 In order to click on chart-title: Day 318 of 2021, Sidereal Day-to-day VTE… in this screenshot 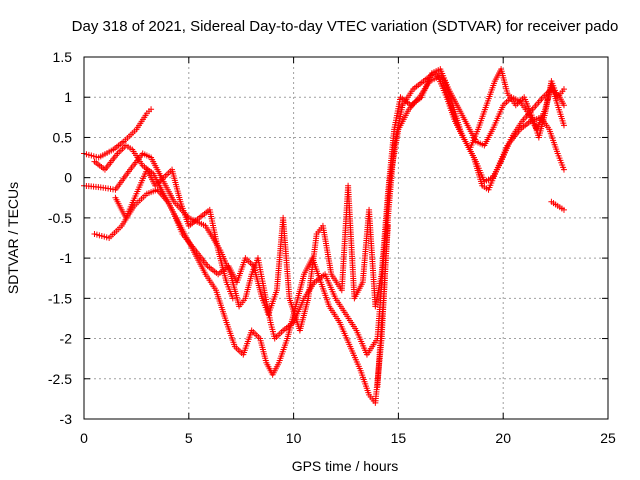, I will do `click(345, 26)`.